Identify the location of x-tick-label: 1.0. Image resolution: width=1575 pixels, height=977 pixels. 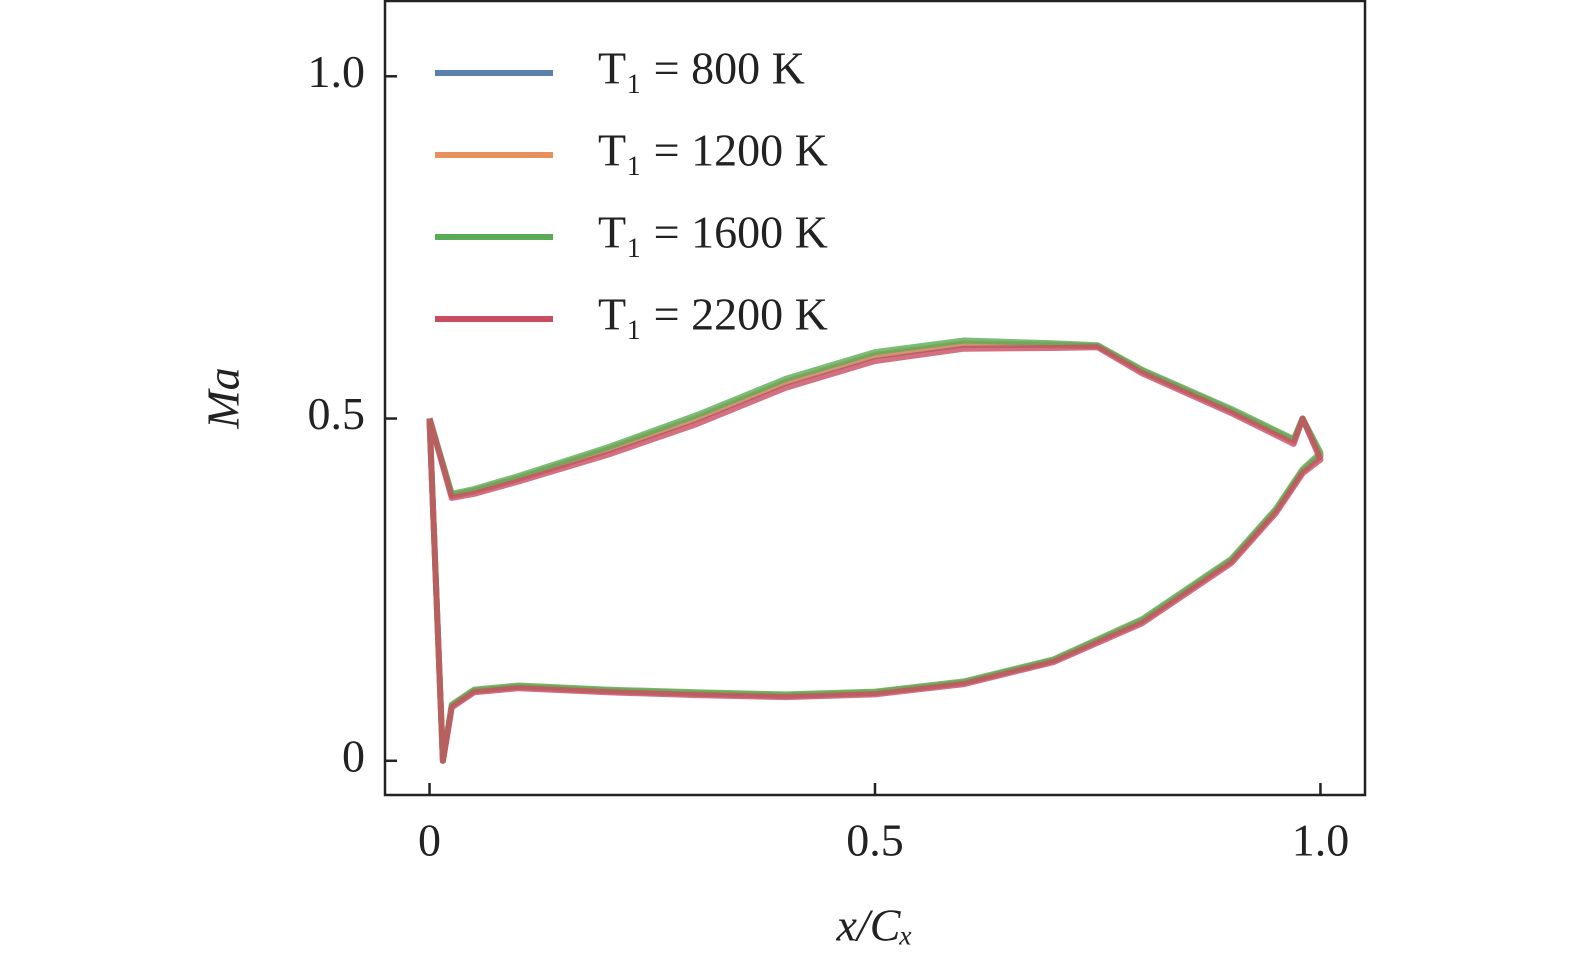
(1321, 840).